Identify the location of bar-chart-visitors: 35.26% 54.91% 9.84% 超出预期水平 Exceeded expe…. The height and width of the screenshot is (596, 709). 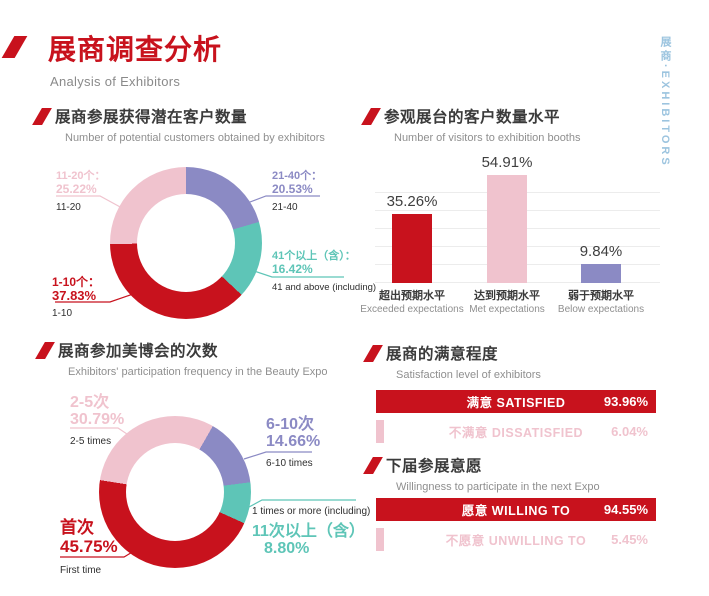
(510, 234).